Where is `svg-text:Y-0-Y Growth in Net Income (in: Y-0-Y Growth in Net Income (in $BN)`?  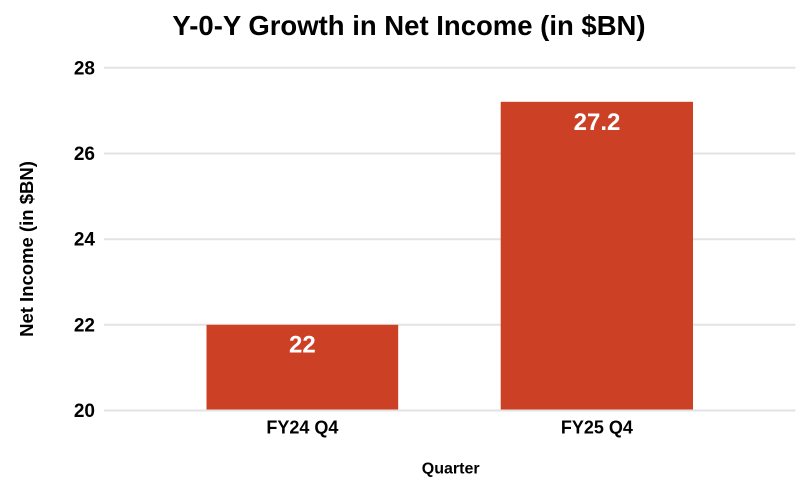
svg-text:Y-0-Y Growth in Net Income (in: Y-0-Y Growth in Net Income (in $BN) is located at coordinates (408, 25).